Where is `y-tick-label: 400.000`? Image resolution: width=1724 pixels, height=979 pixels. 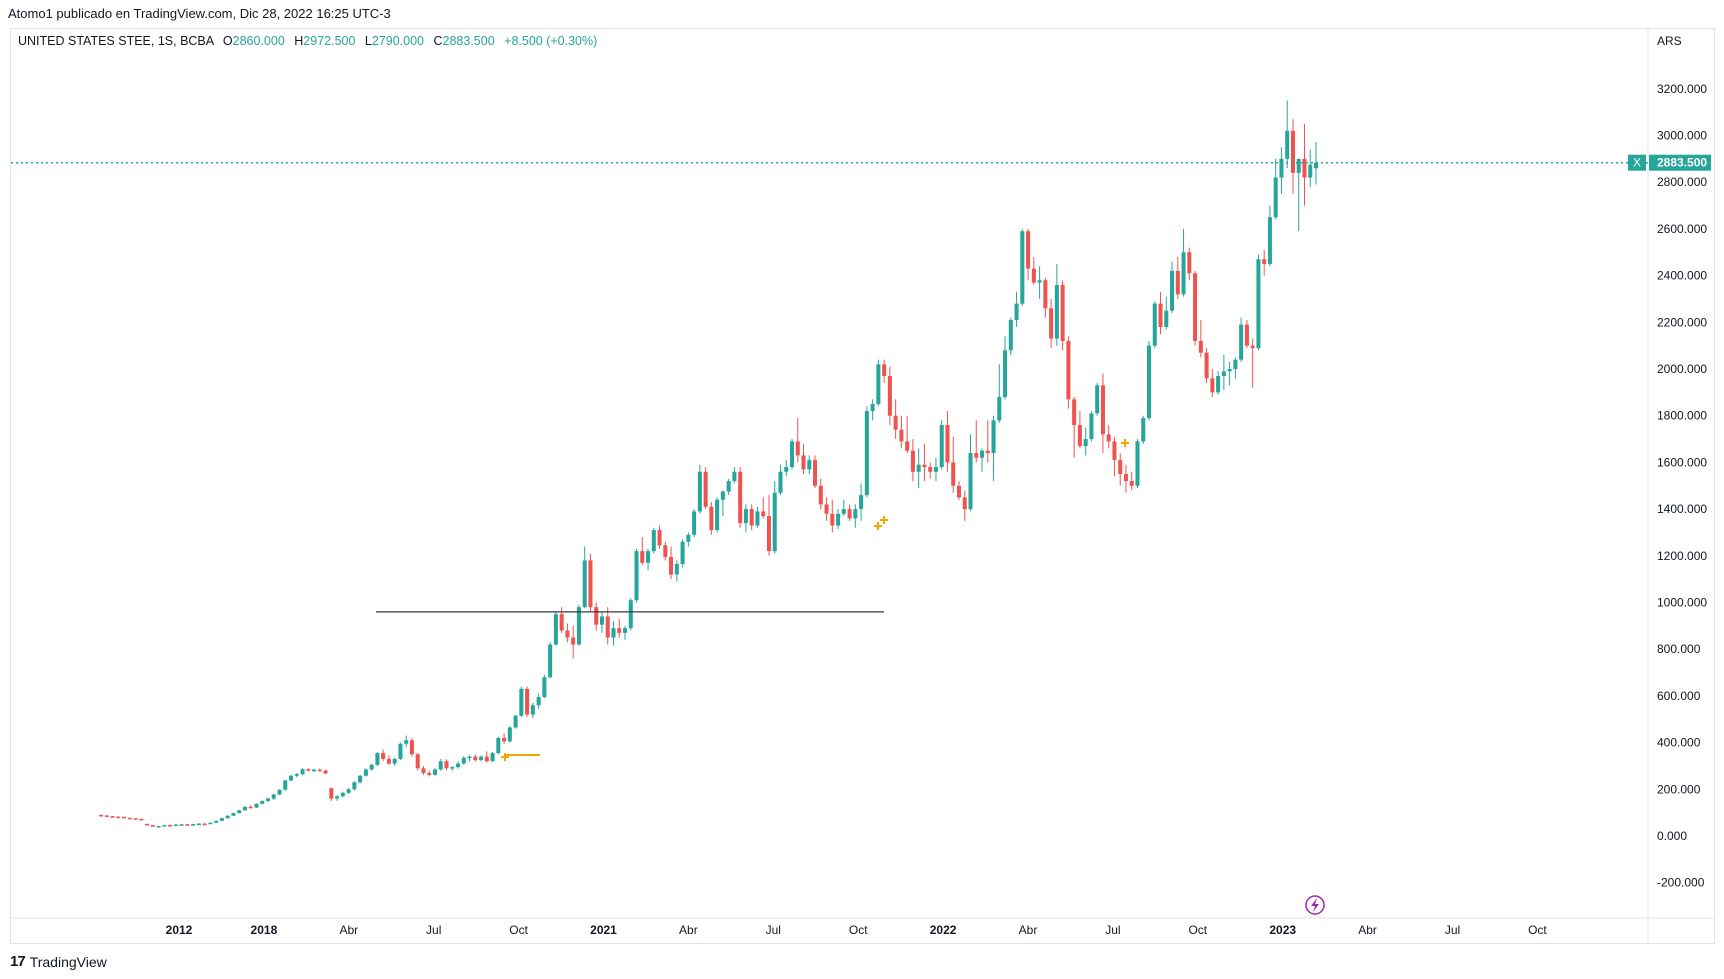 y-tick-label: 400.000 is located at coordinates (1679, 743).